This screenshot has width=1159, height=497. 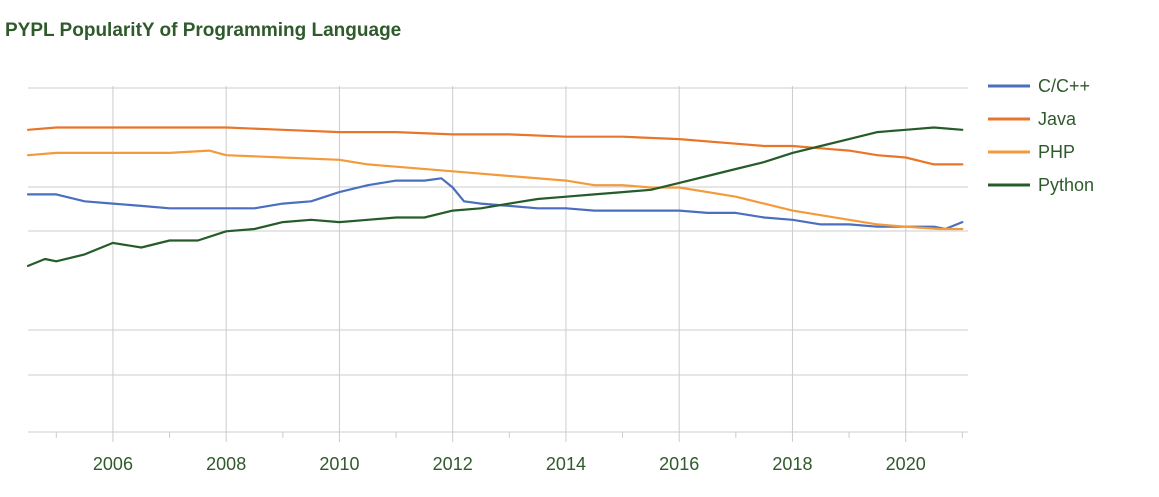 I want to click on x-tick-label: 2020, so click(x=906, y=464).